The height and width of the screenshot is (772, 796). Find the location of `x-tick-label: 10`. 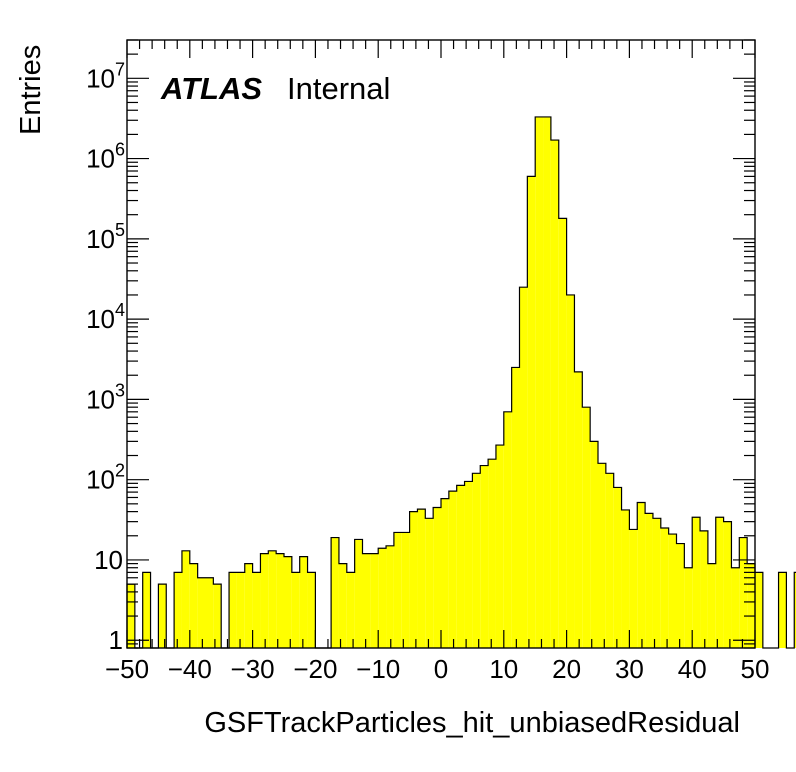

x-tick-label: 10 is located at coordinates (503, 669).